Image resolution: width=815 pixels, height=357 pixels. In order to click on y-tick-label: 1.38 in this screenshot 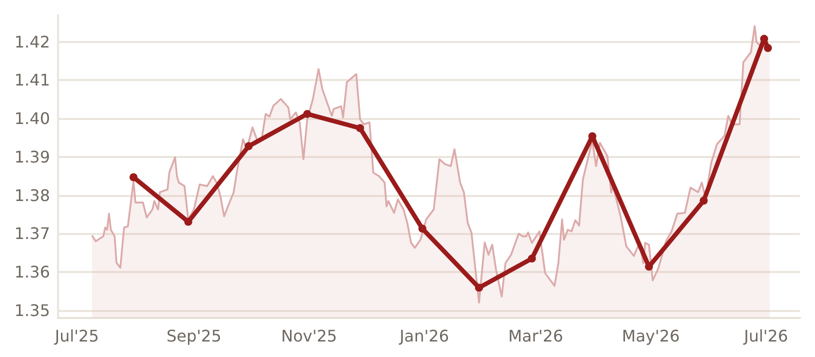, I will do `click(32, 195)`.